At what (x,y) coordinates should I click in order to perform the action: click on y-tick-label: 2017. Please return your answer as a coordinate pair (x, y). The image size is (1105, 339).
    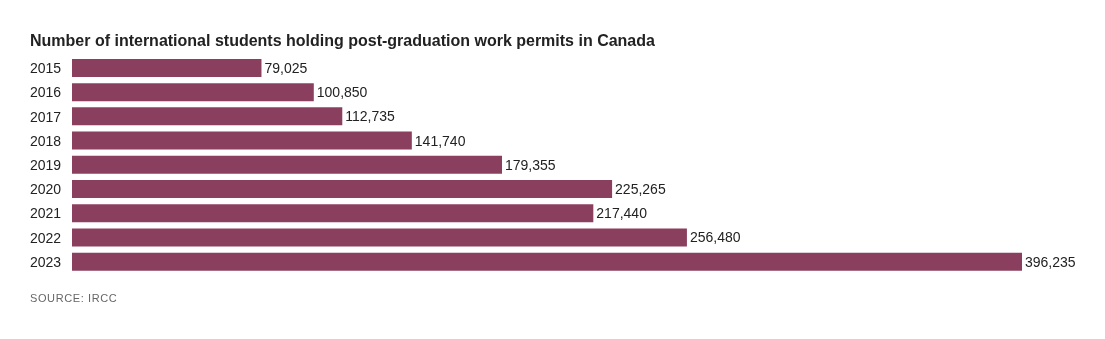
    Looking at the image, I should click on (46, 116).